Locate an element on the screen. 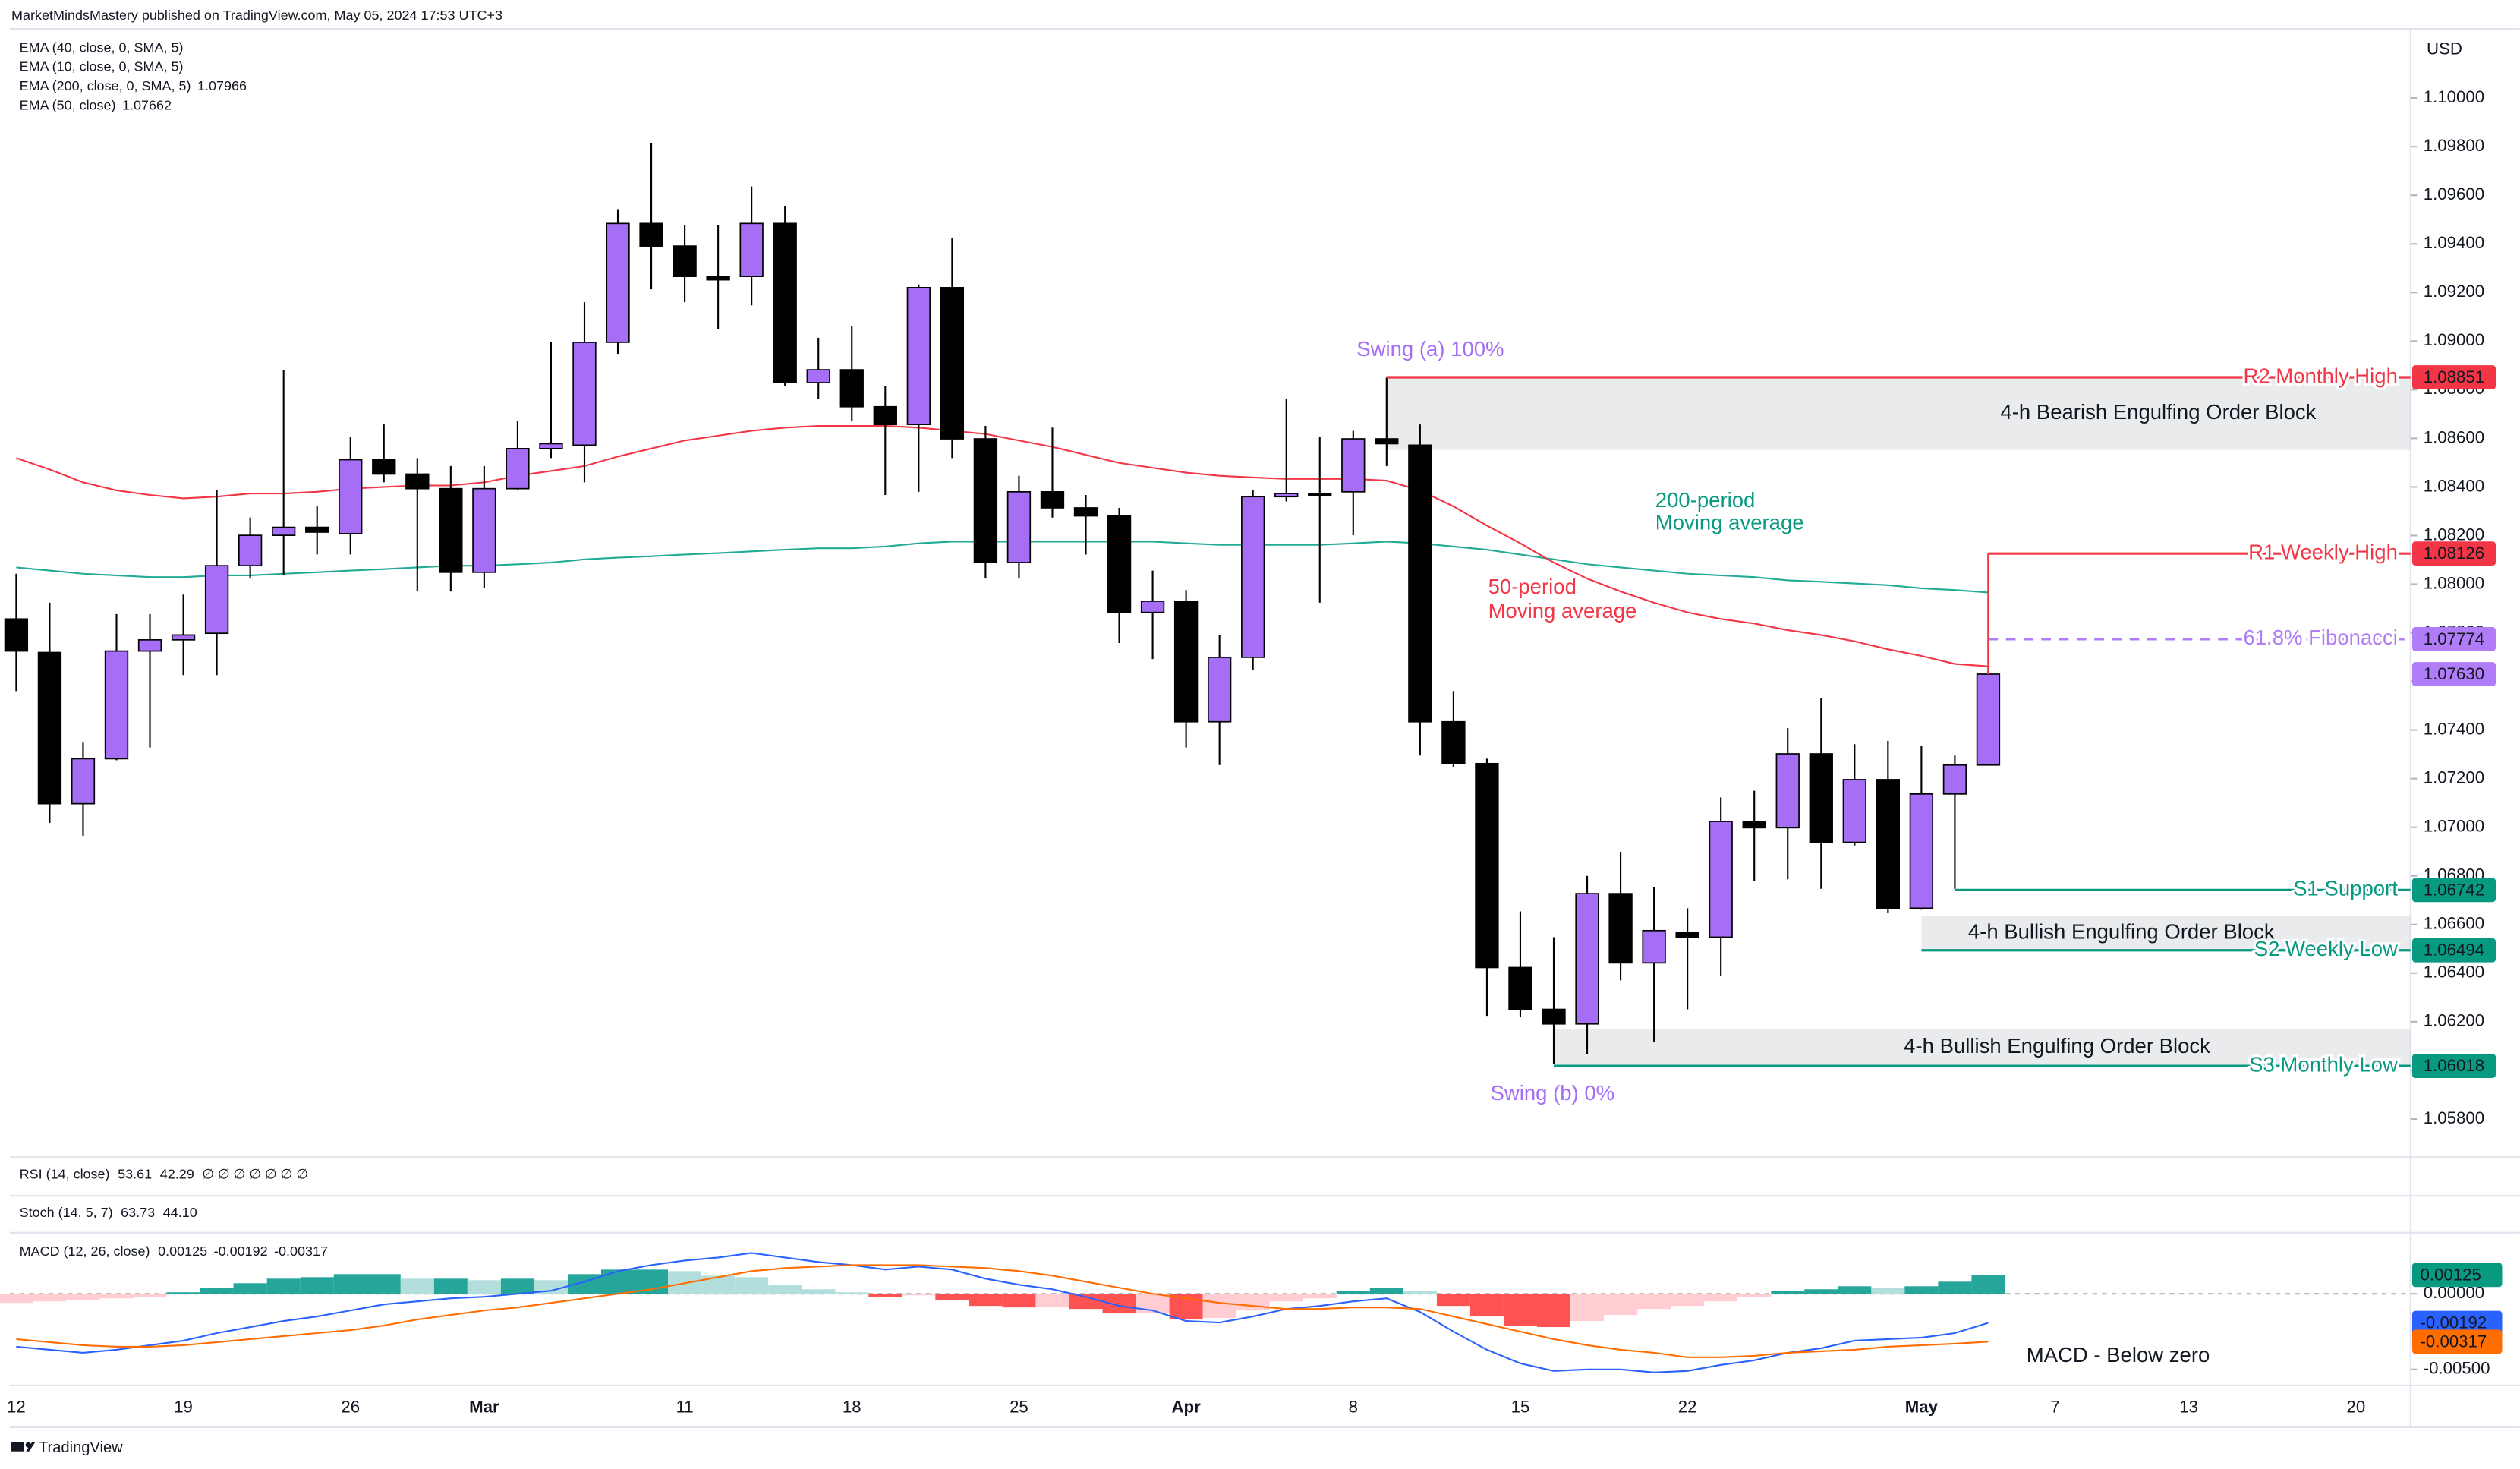 Image resolution: width=2520 pixels, height=1469 pixels. logo is located at coordinates (23, 1447).